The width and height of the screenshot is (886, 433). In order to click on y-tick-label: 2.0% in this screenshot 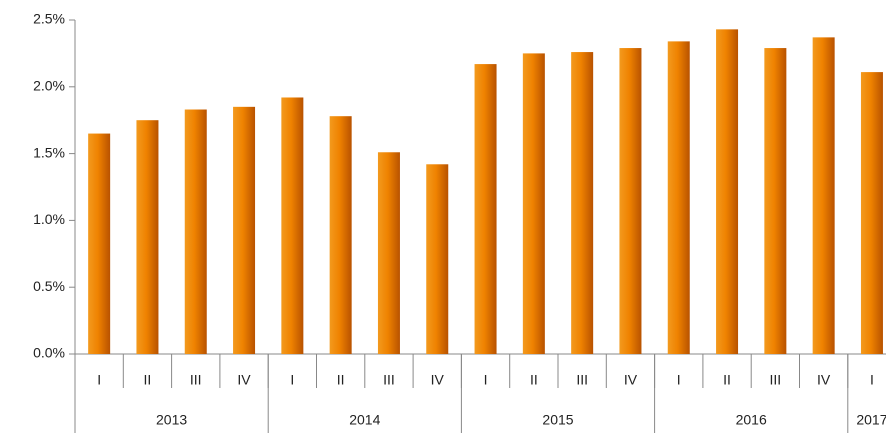, I will do `click(49, 86)`.